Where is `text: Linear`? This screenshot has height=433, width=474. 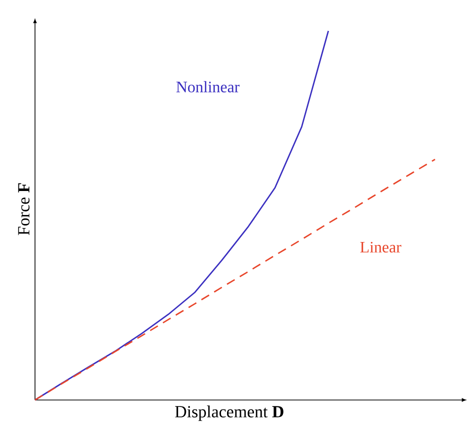 text: Linear is located at coordinates (381, 247).